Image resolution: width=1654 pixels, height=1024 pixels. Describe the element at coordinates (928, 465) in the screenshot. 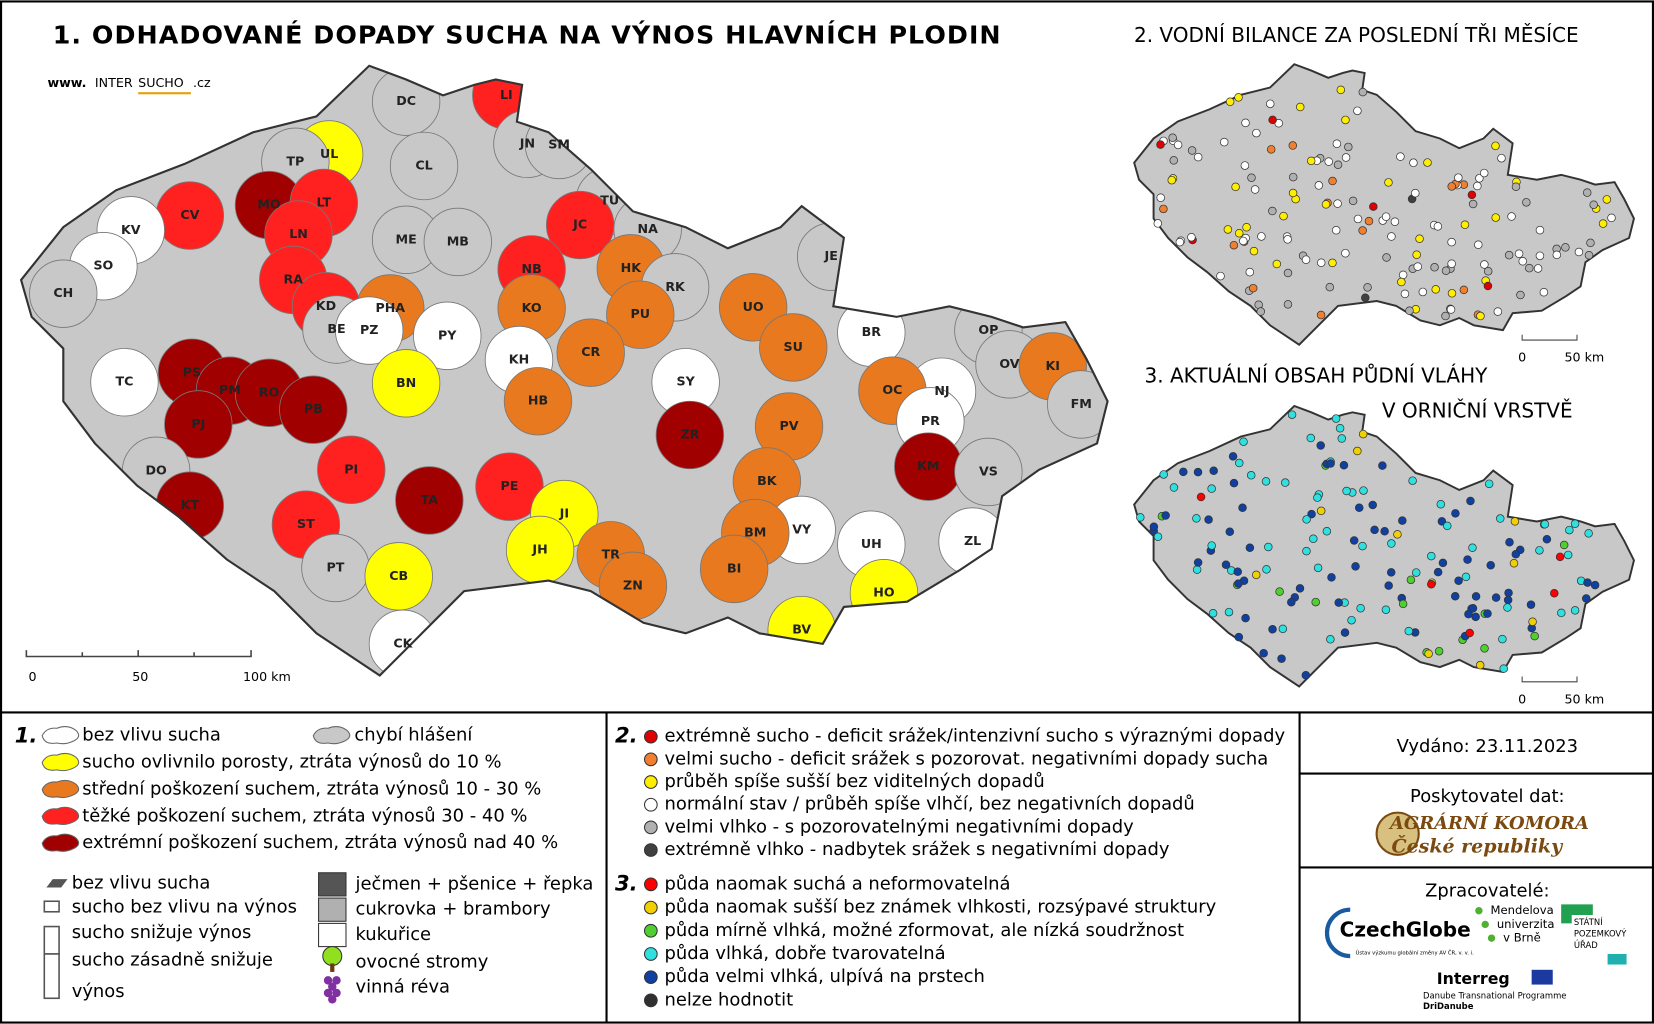

I see `district-label: KM` at that location.